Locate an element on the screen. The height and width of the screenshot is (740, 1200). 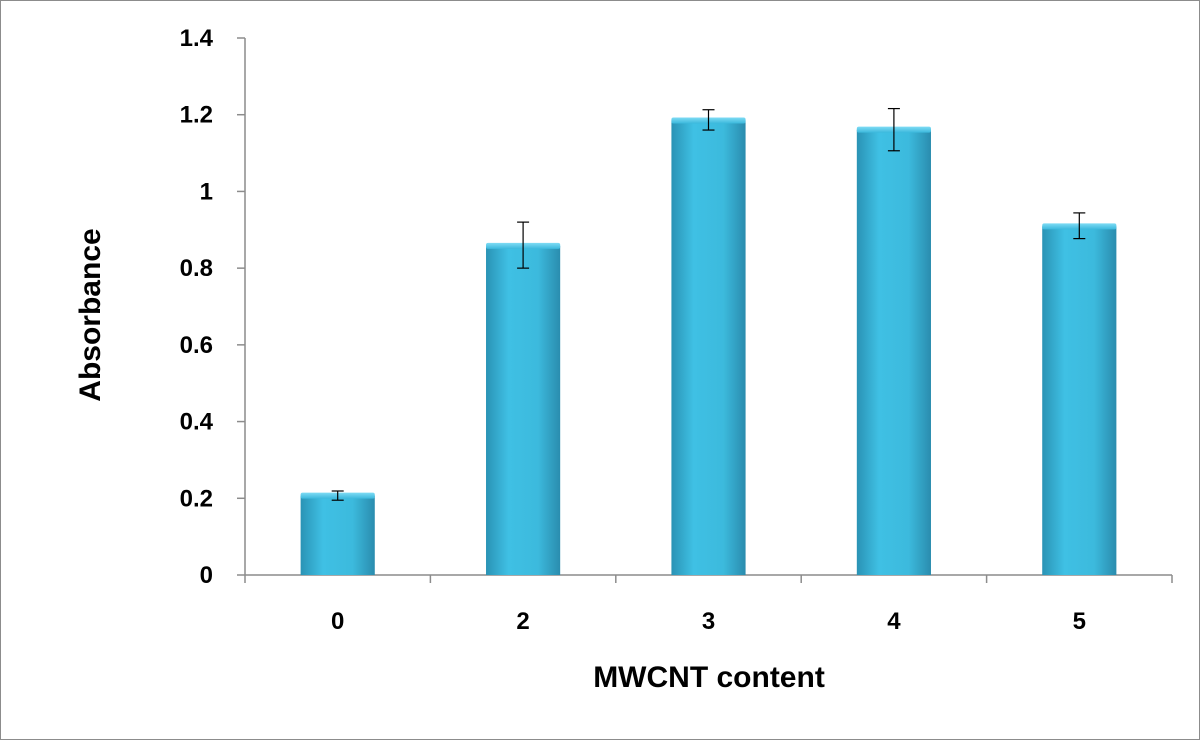
x-tick-label: 3 is located at coordinates (708, 621).